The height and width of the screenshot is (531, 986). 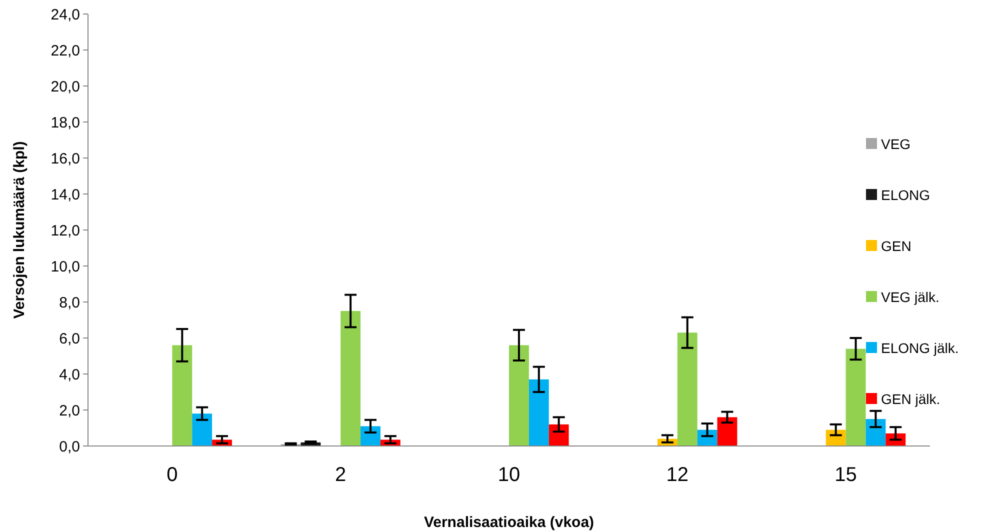 I want to click on y-tick-label: 14,0, so click(x=65, y=195).